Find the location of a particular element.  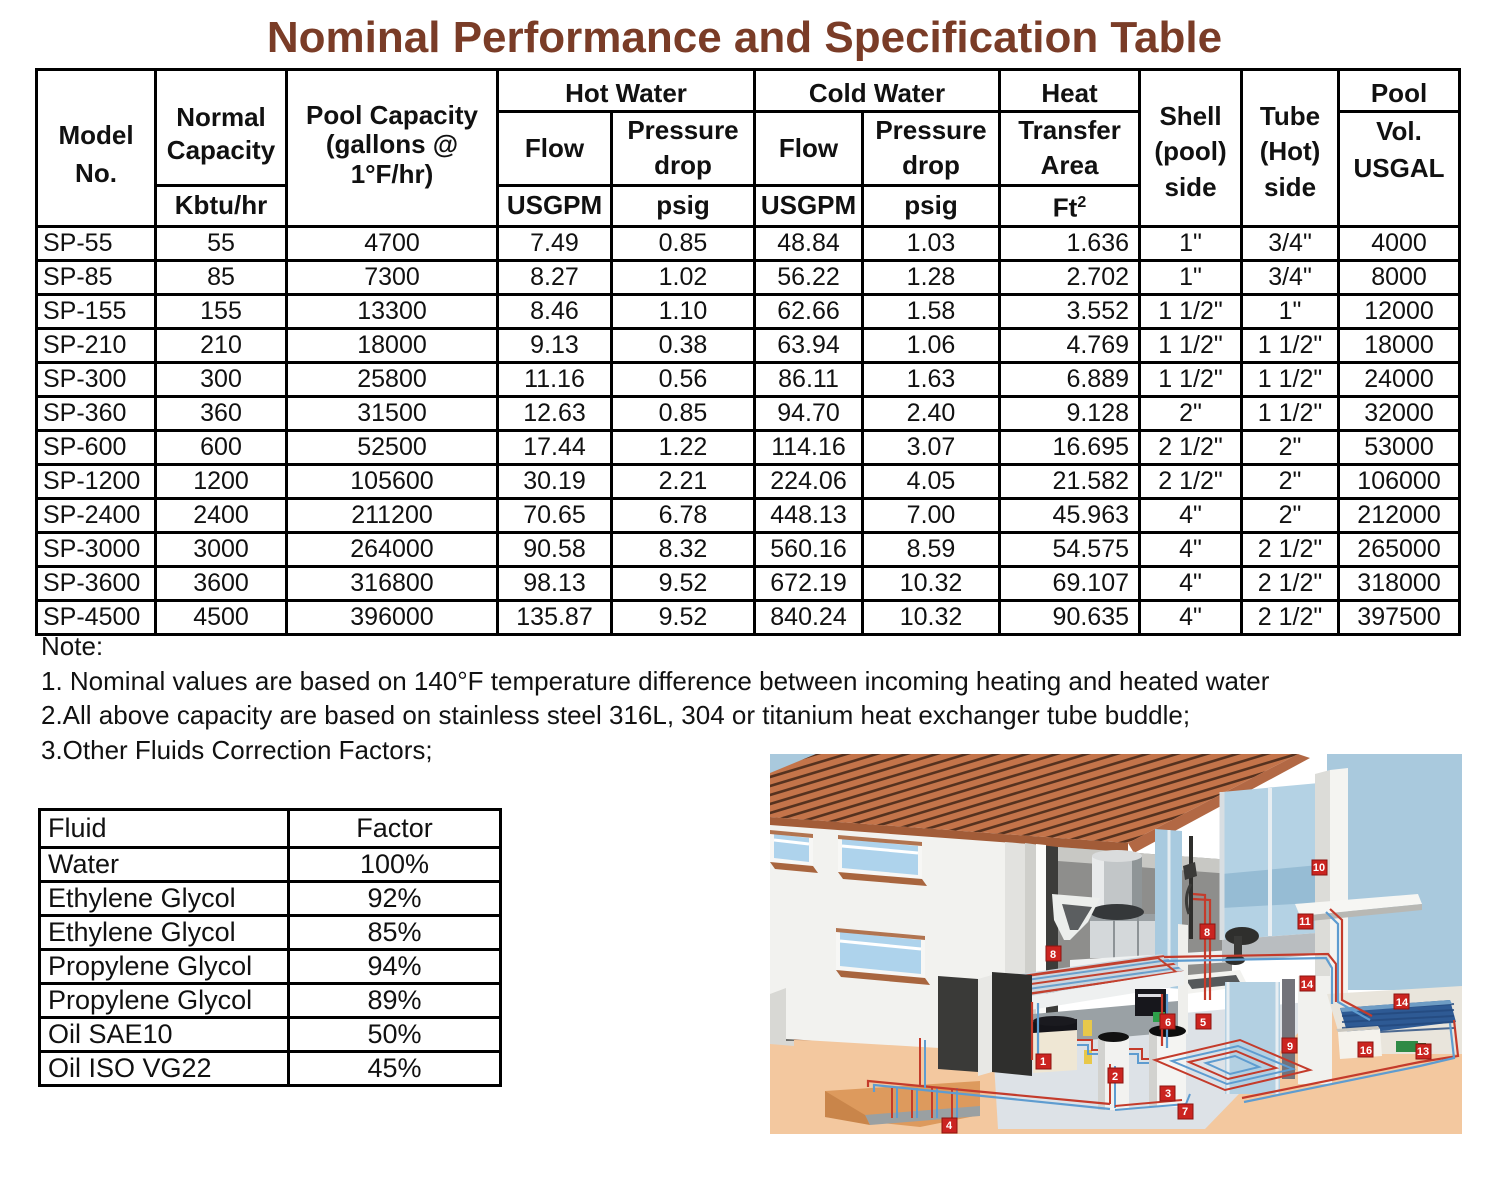

svg-text: 16 is located at coordinates (1366, 1051).